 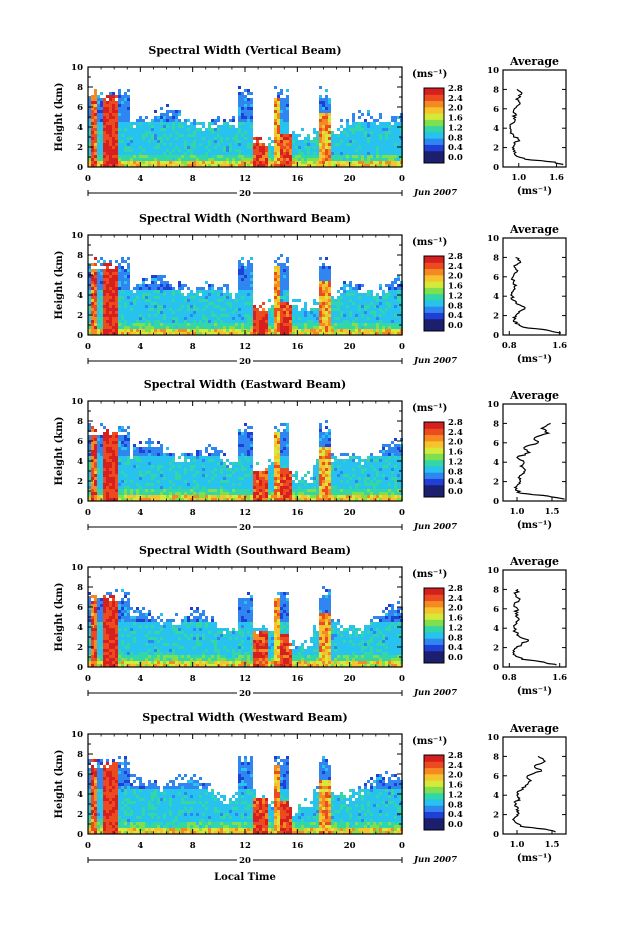 What do you see at coordinates (77, 68) in the screenshot?
I see `y-tick-label: 10` at bounding box center [77, 68].